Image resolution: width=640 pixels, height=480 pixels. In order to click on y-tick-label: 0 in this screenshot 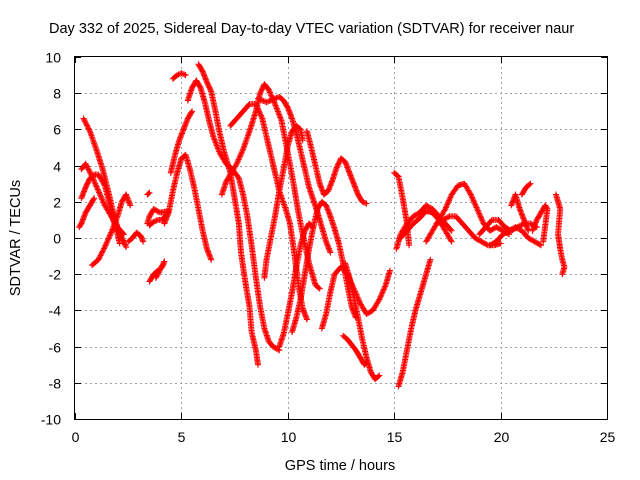, I will do `click(57, 239)`.